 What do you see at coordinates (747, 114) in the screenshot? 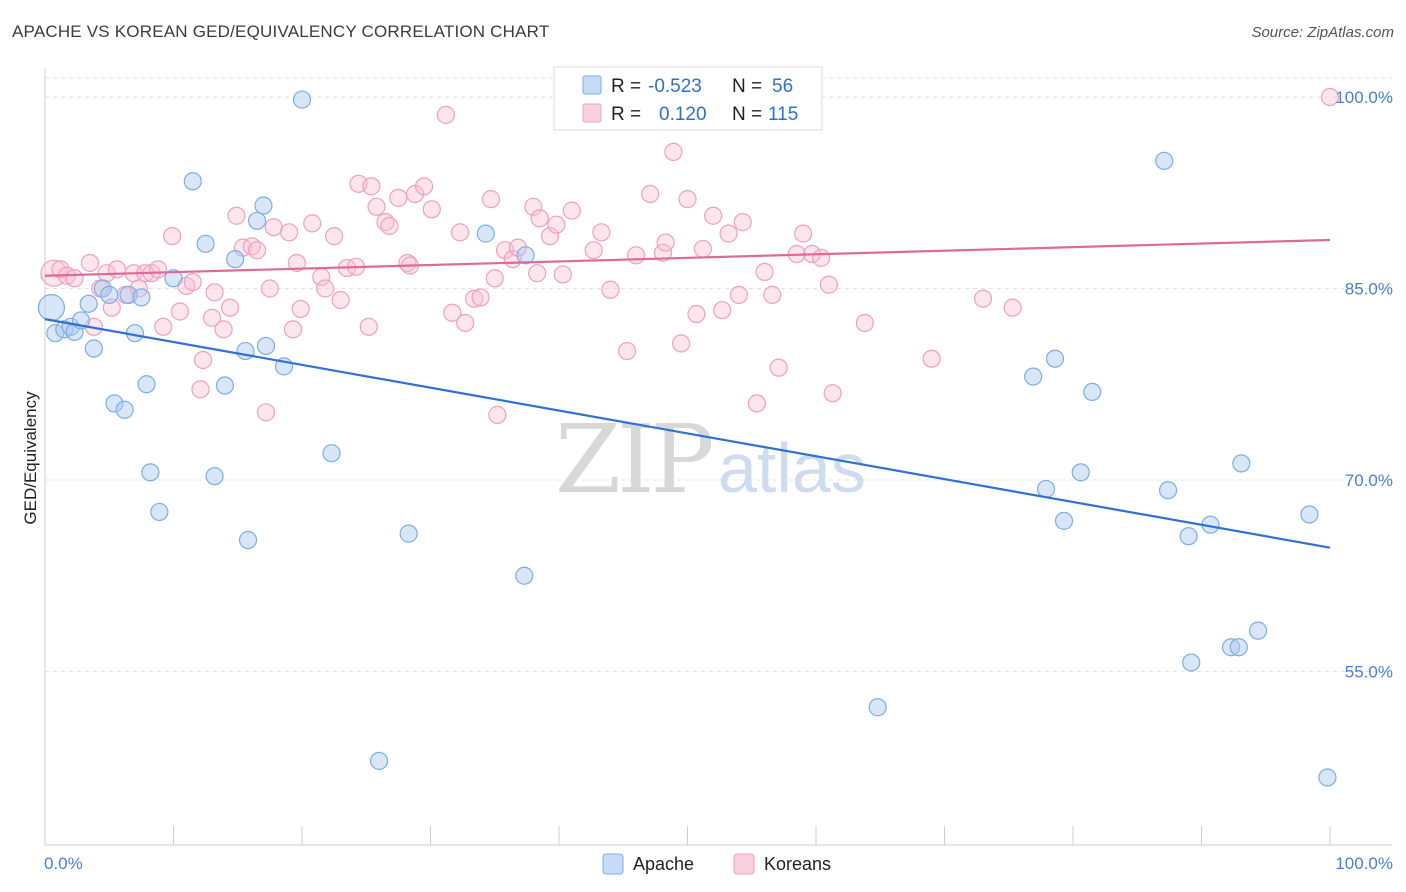
I see `legend-koreans-n-label: N =` at bounding box center [747, 114].